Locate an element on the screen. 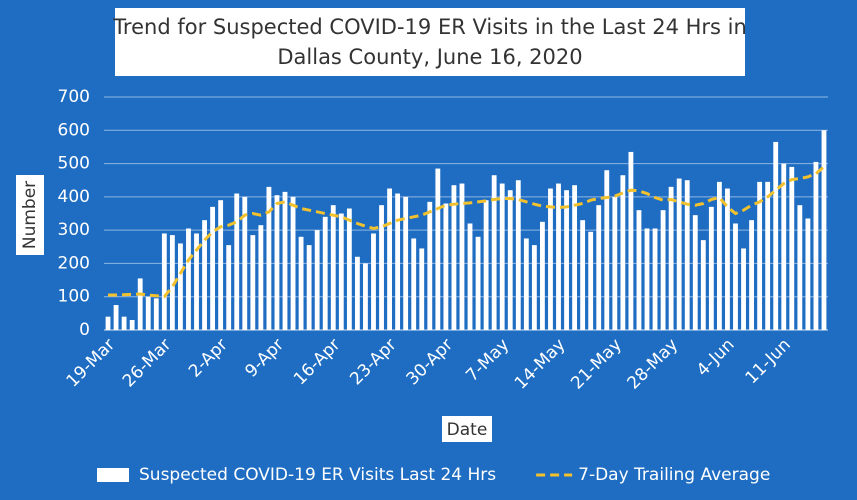 This screenshot has width=857, height=500. x-tick-label: 4-Jun is located at coordinates (716, 358).